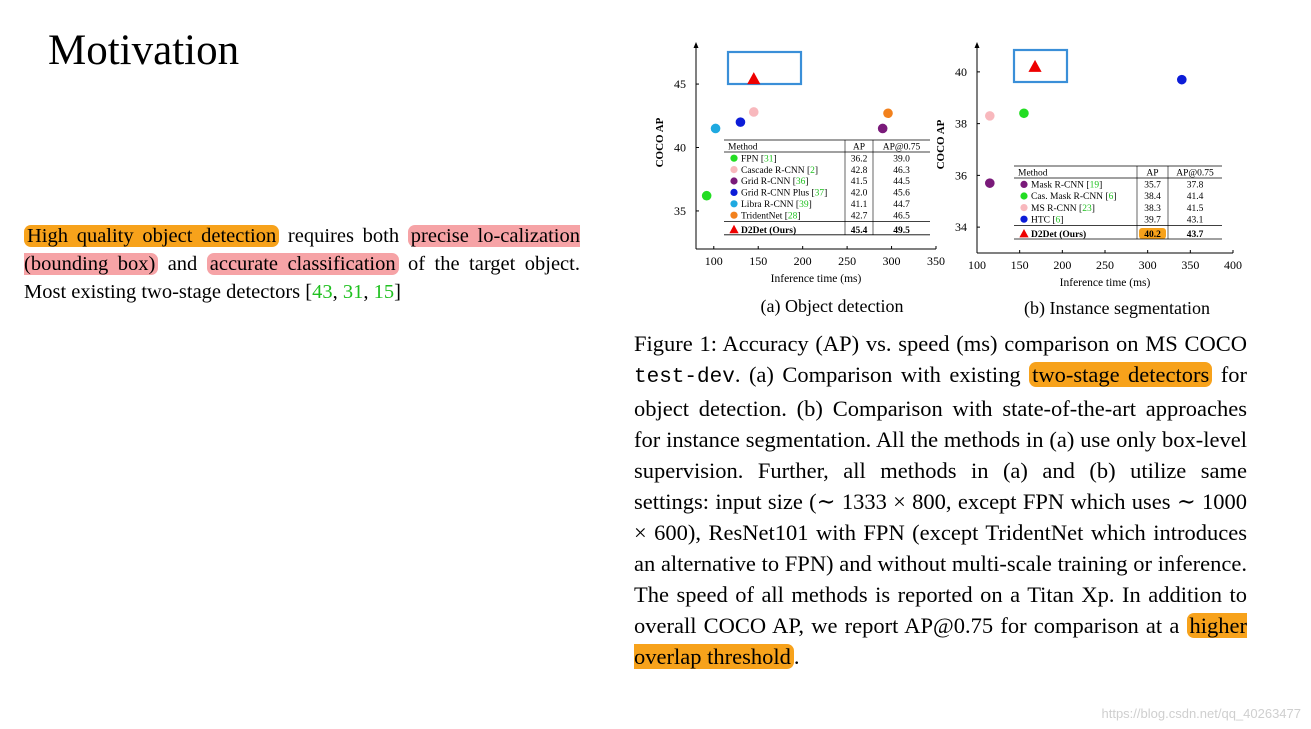 Image resolution: width=1311 pixels, height=729 pixels. I want to click on table-ap: 38.4, so click(1152, 197).